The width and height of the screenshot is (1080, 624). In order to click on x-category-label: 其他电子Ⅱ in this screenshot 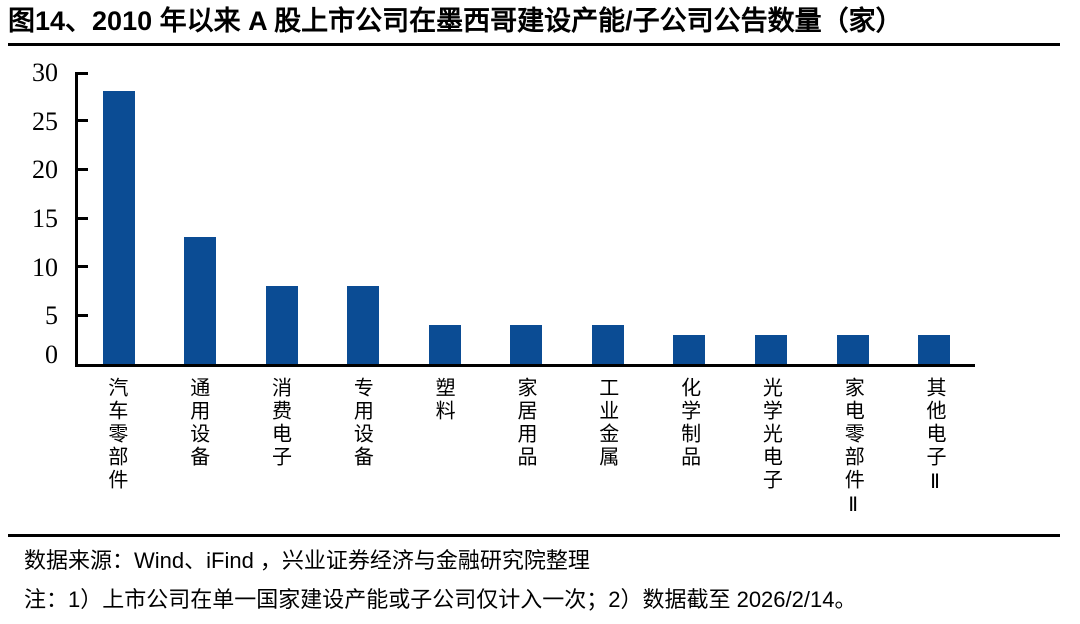, I will do `click(934, 436)`.